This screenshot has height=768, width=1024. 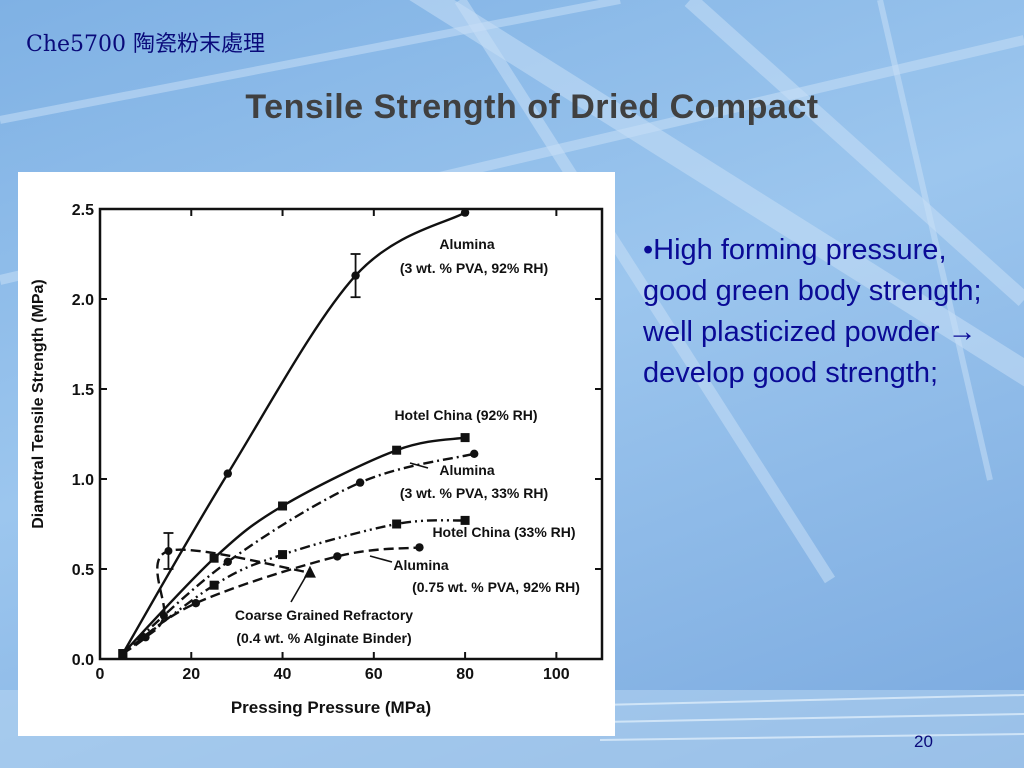 I want to click on slide-title: Tensile Strength of Dried Compact, so click(x=532, y=107).